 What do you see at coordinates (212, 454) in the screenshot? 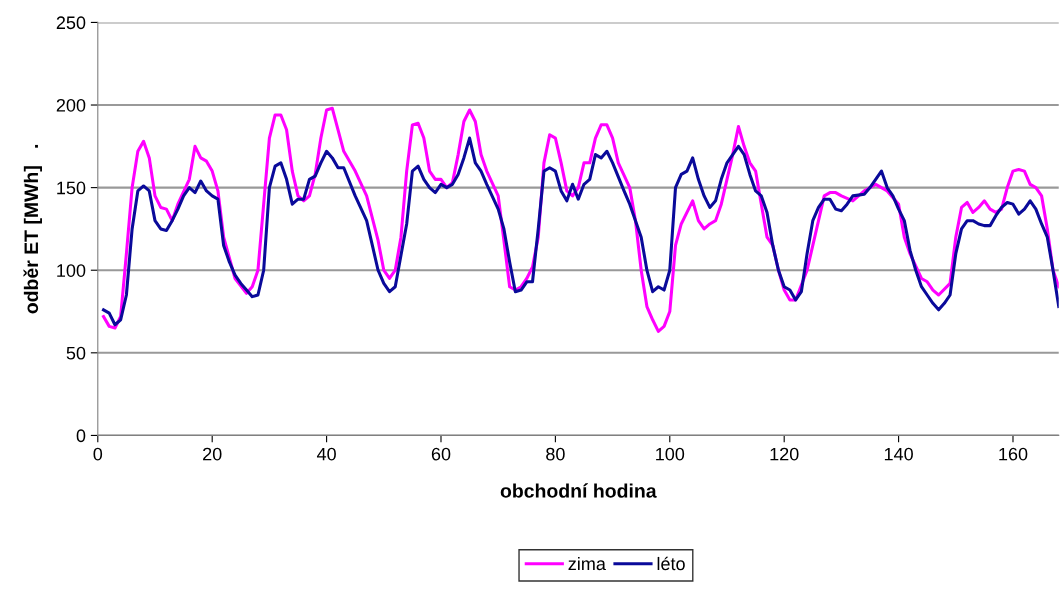
I see `x-tick-label: 20` at bounding box center [212, 454].